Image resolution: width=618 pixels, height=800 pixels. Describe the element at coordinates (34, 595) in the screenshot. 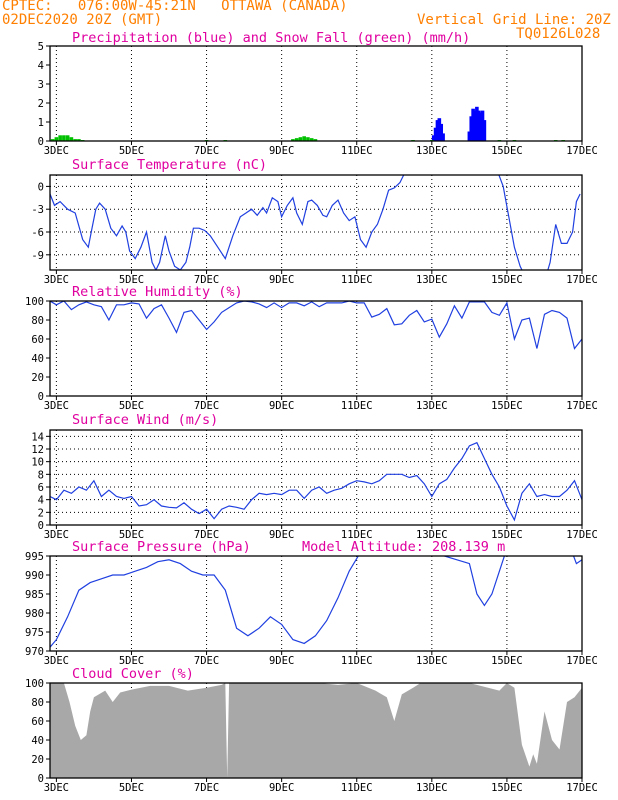

I see `y-tick-label: 985` at that location.